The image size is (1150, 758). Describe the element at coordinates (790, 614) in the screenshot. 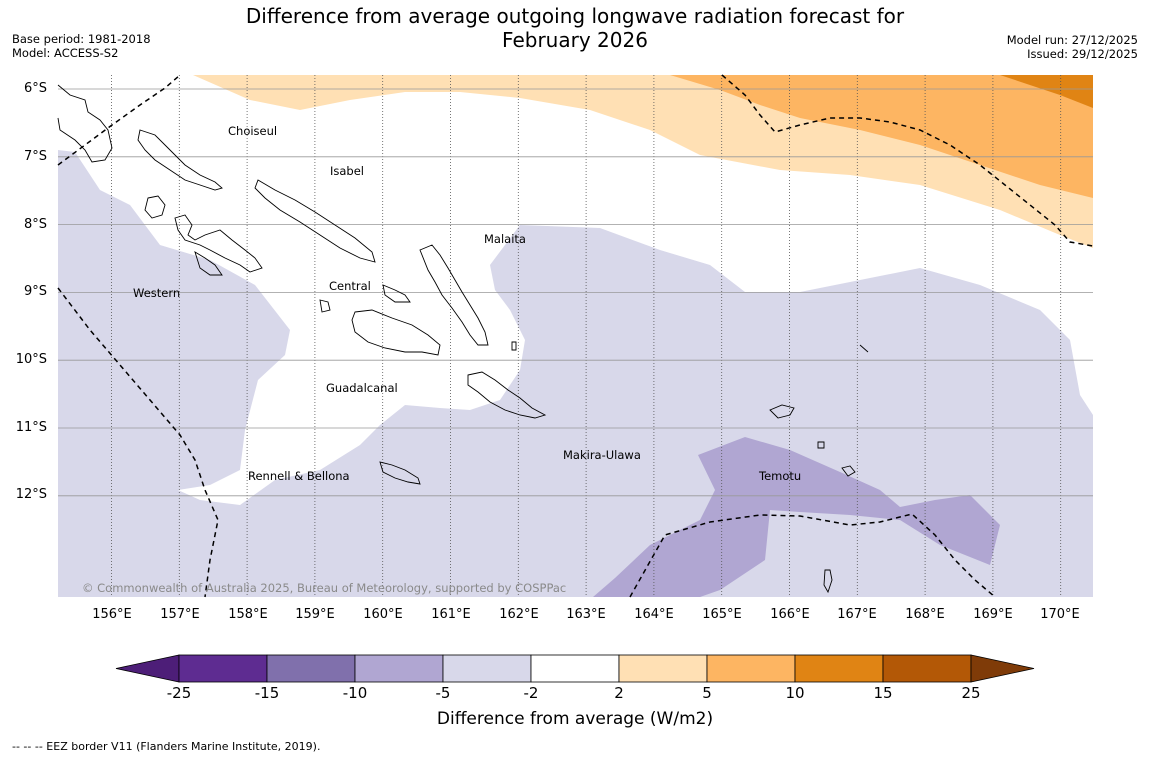

I see `lon-label-166e: 166°E` at that location.